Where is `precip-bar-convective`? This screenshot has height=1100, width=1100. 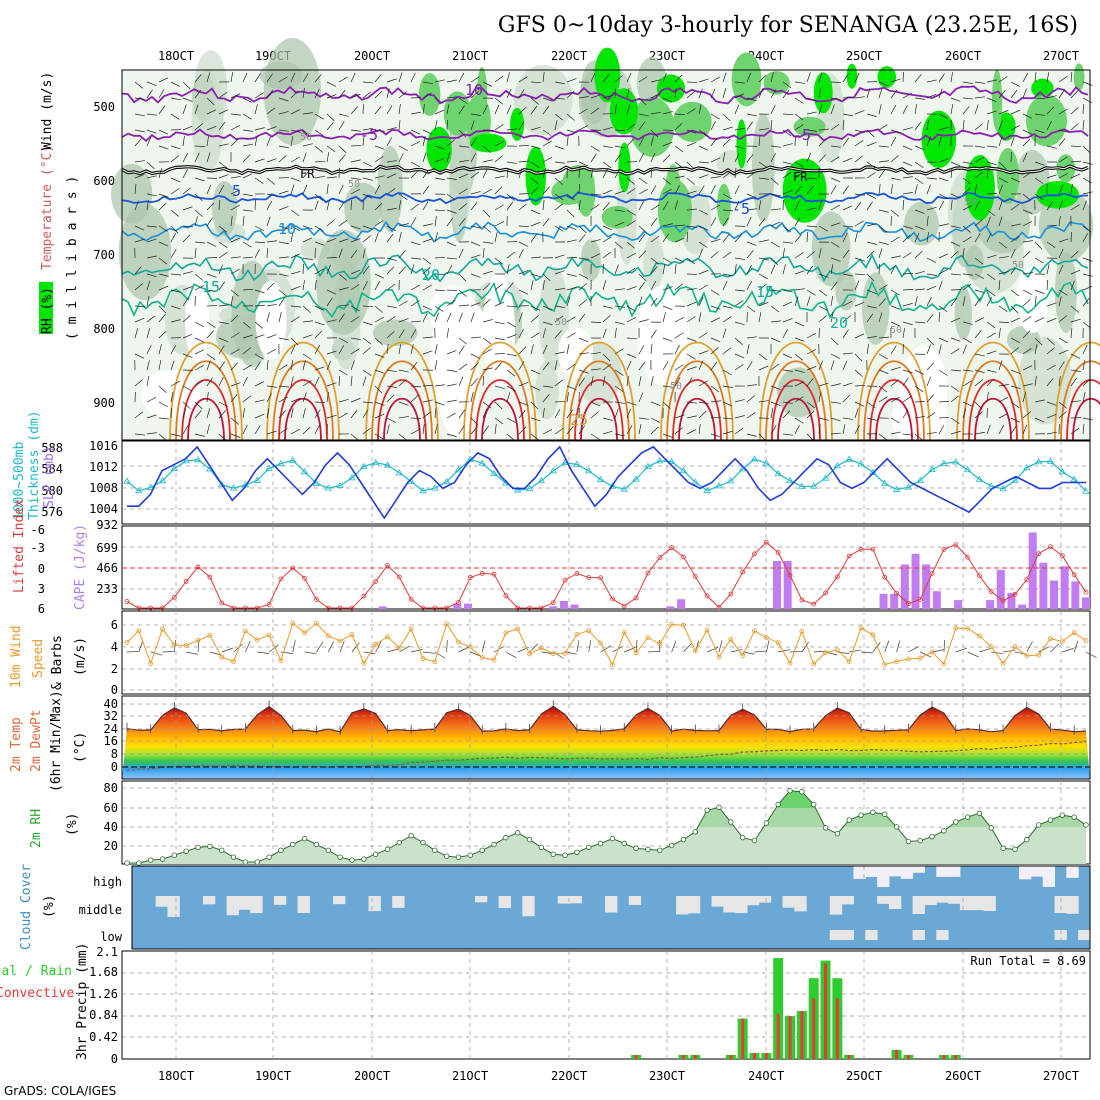
precip-bar-convective is located at coordinates (837, 1028).